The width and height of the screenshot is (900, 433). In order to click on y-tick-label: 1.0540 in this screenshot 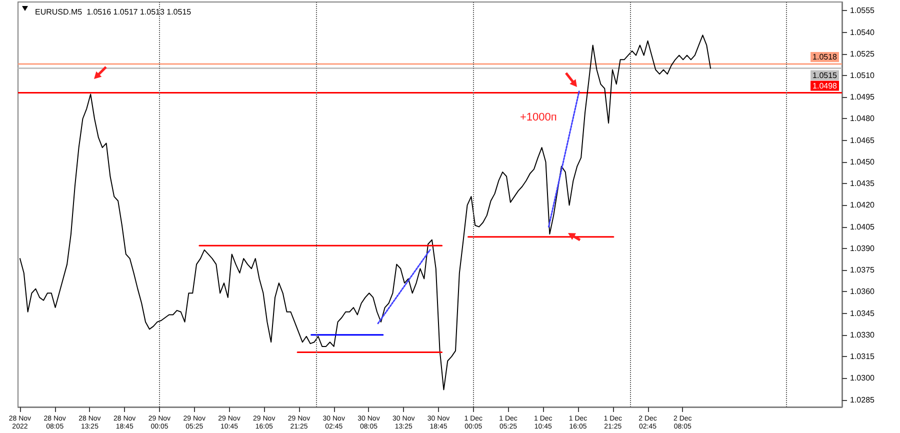, I will do `click(863, 32)`.